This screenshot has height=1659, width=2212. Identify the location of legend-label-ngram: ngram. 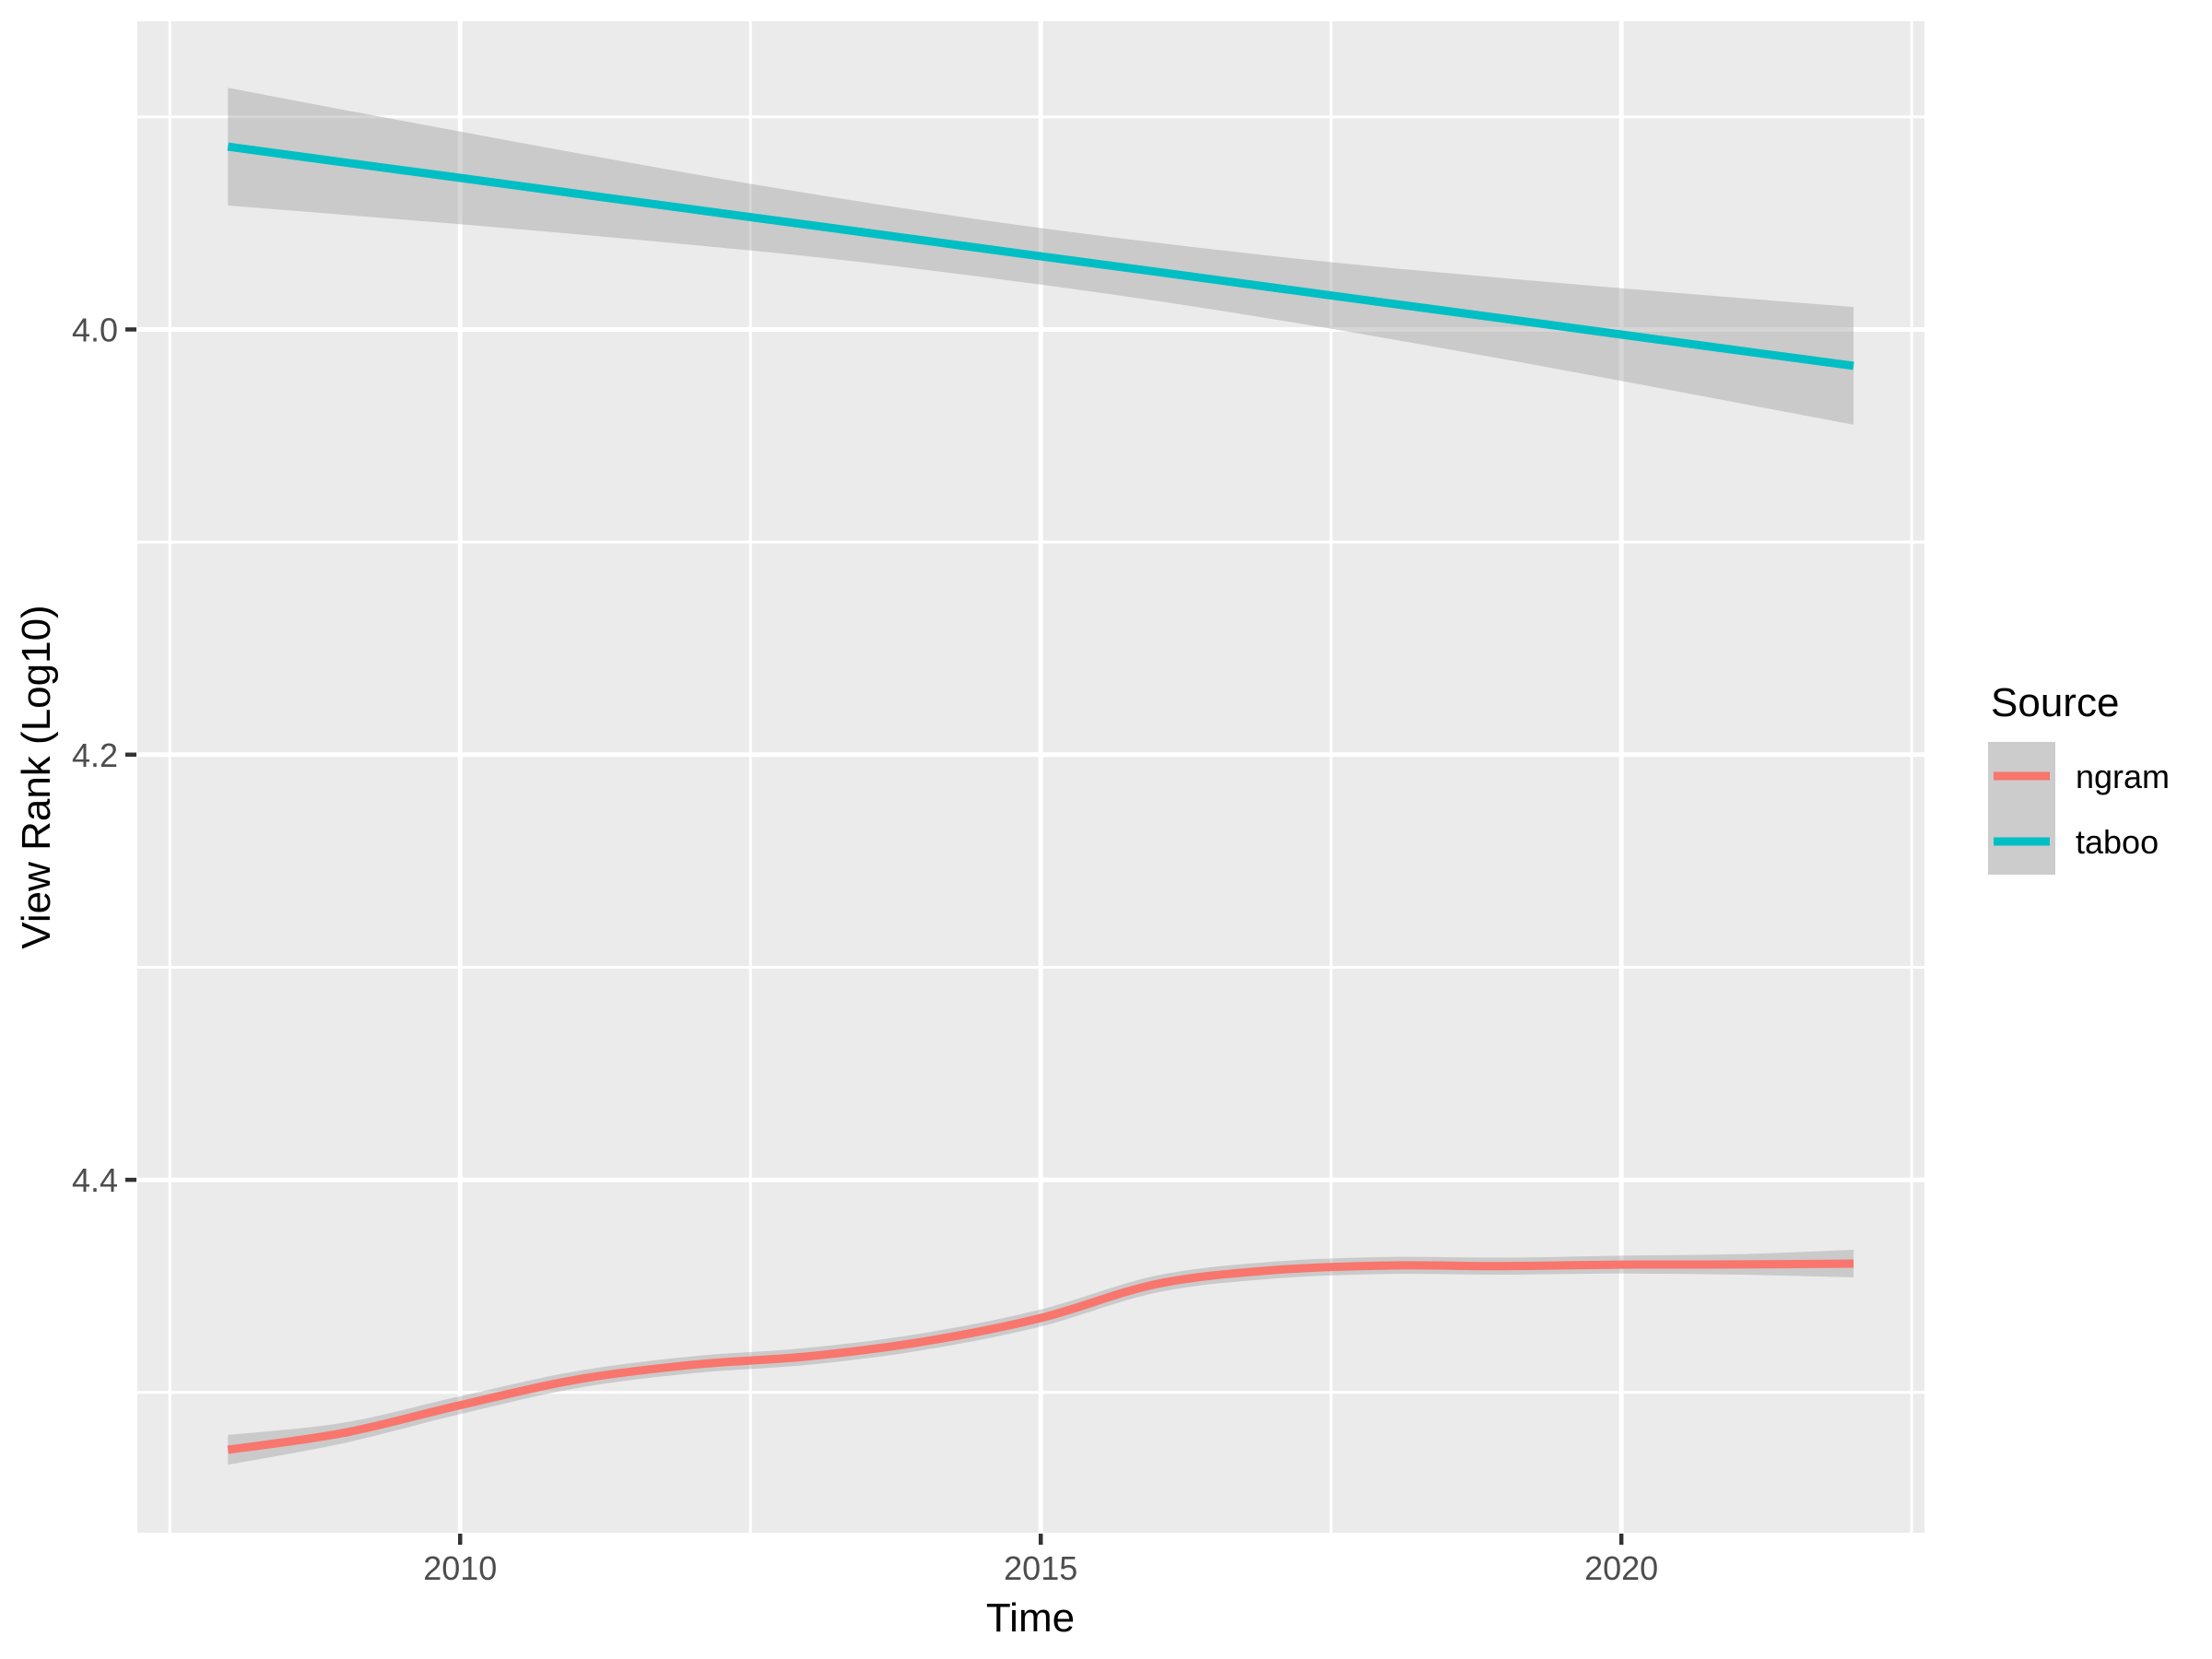
(2123, 776).